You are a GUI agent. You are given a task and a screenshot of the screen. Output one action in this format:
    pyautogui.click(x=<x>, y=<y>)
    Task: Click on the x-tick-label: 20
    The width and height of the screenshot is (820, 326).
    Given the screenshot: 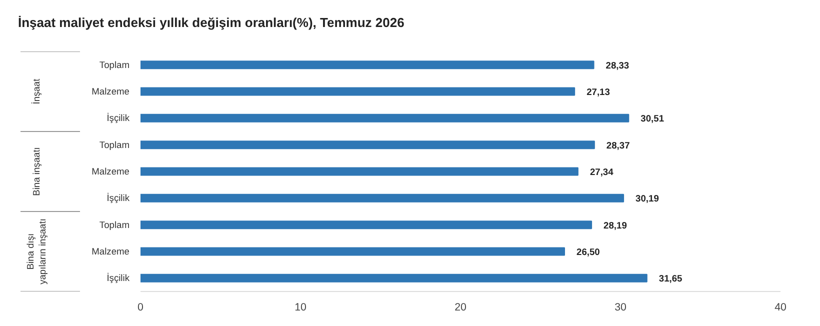 What is the action you would take?
    pyautogui.click(x=460, y=308)
    